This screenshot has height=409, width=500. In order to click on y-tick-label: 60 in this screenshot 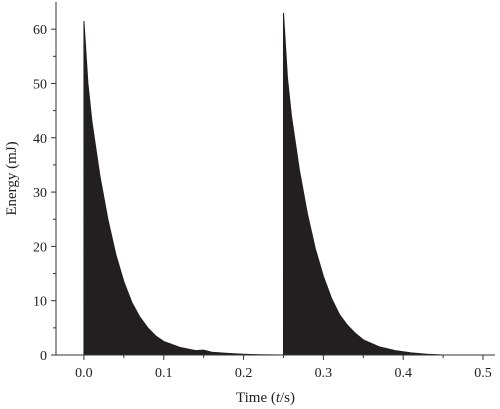, I will do `click(40, 30)`.